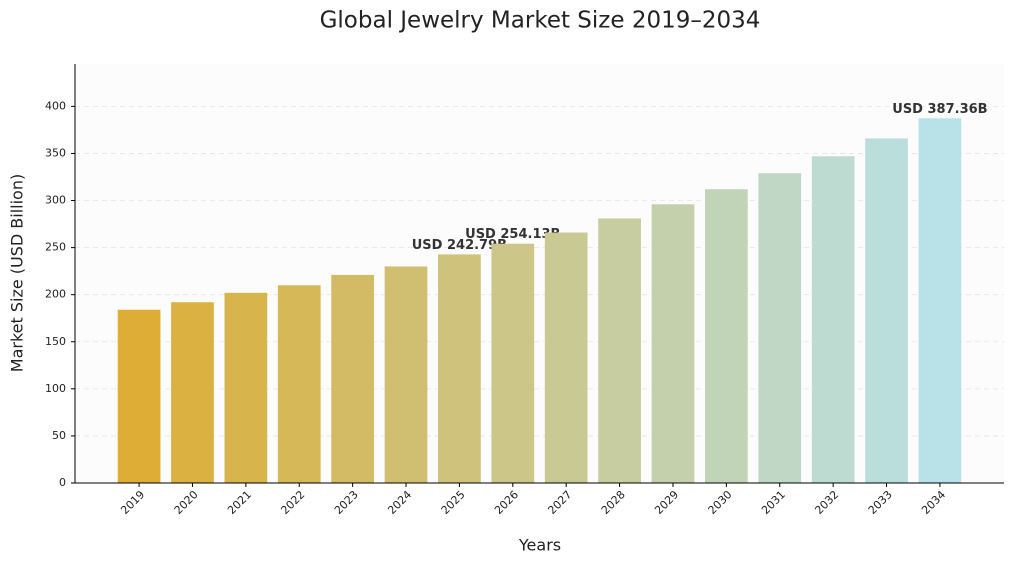 The height and width of the screenshot is (566, 1013). Describe the element at coordinates (62, 482) in the screenshot. I see `y-tick-label: 0` at that location.